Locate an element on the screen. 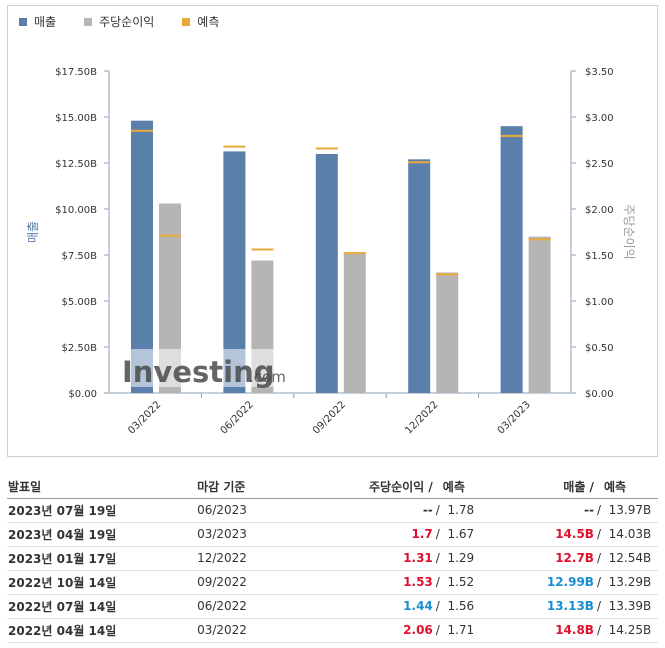 The height and width of the screenshot is (648, 665). watermark-suffix: .com is located at coordinates (267, 377).